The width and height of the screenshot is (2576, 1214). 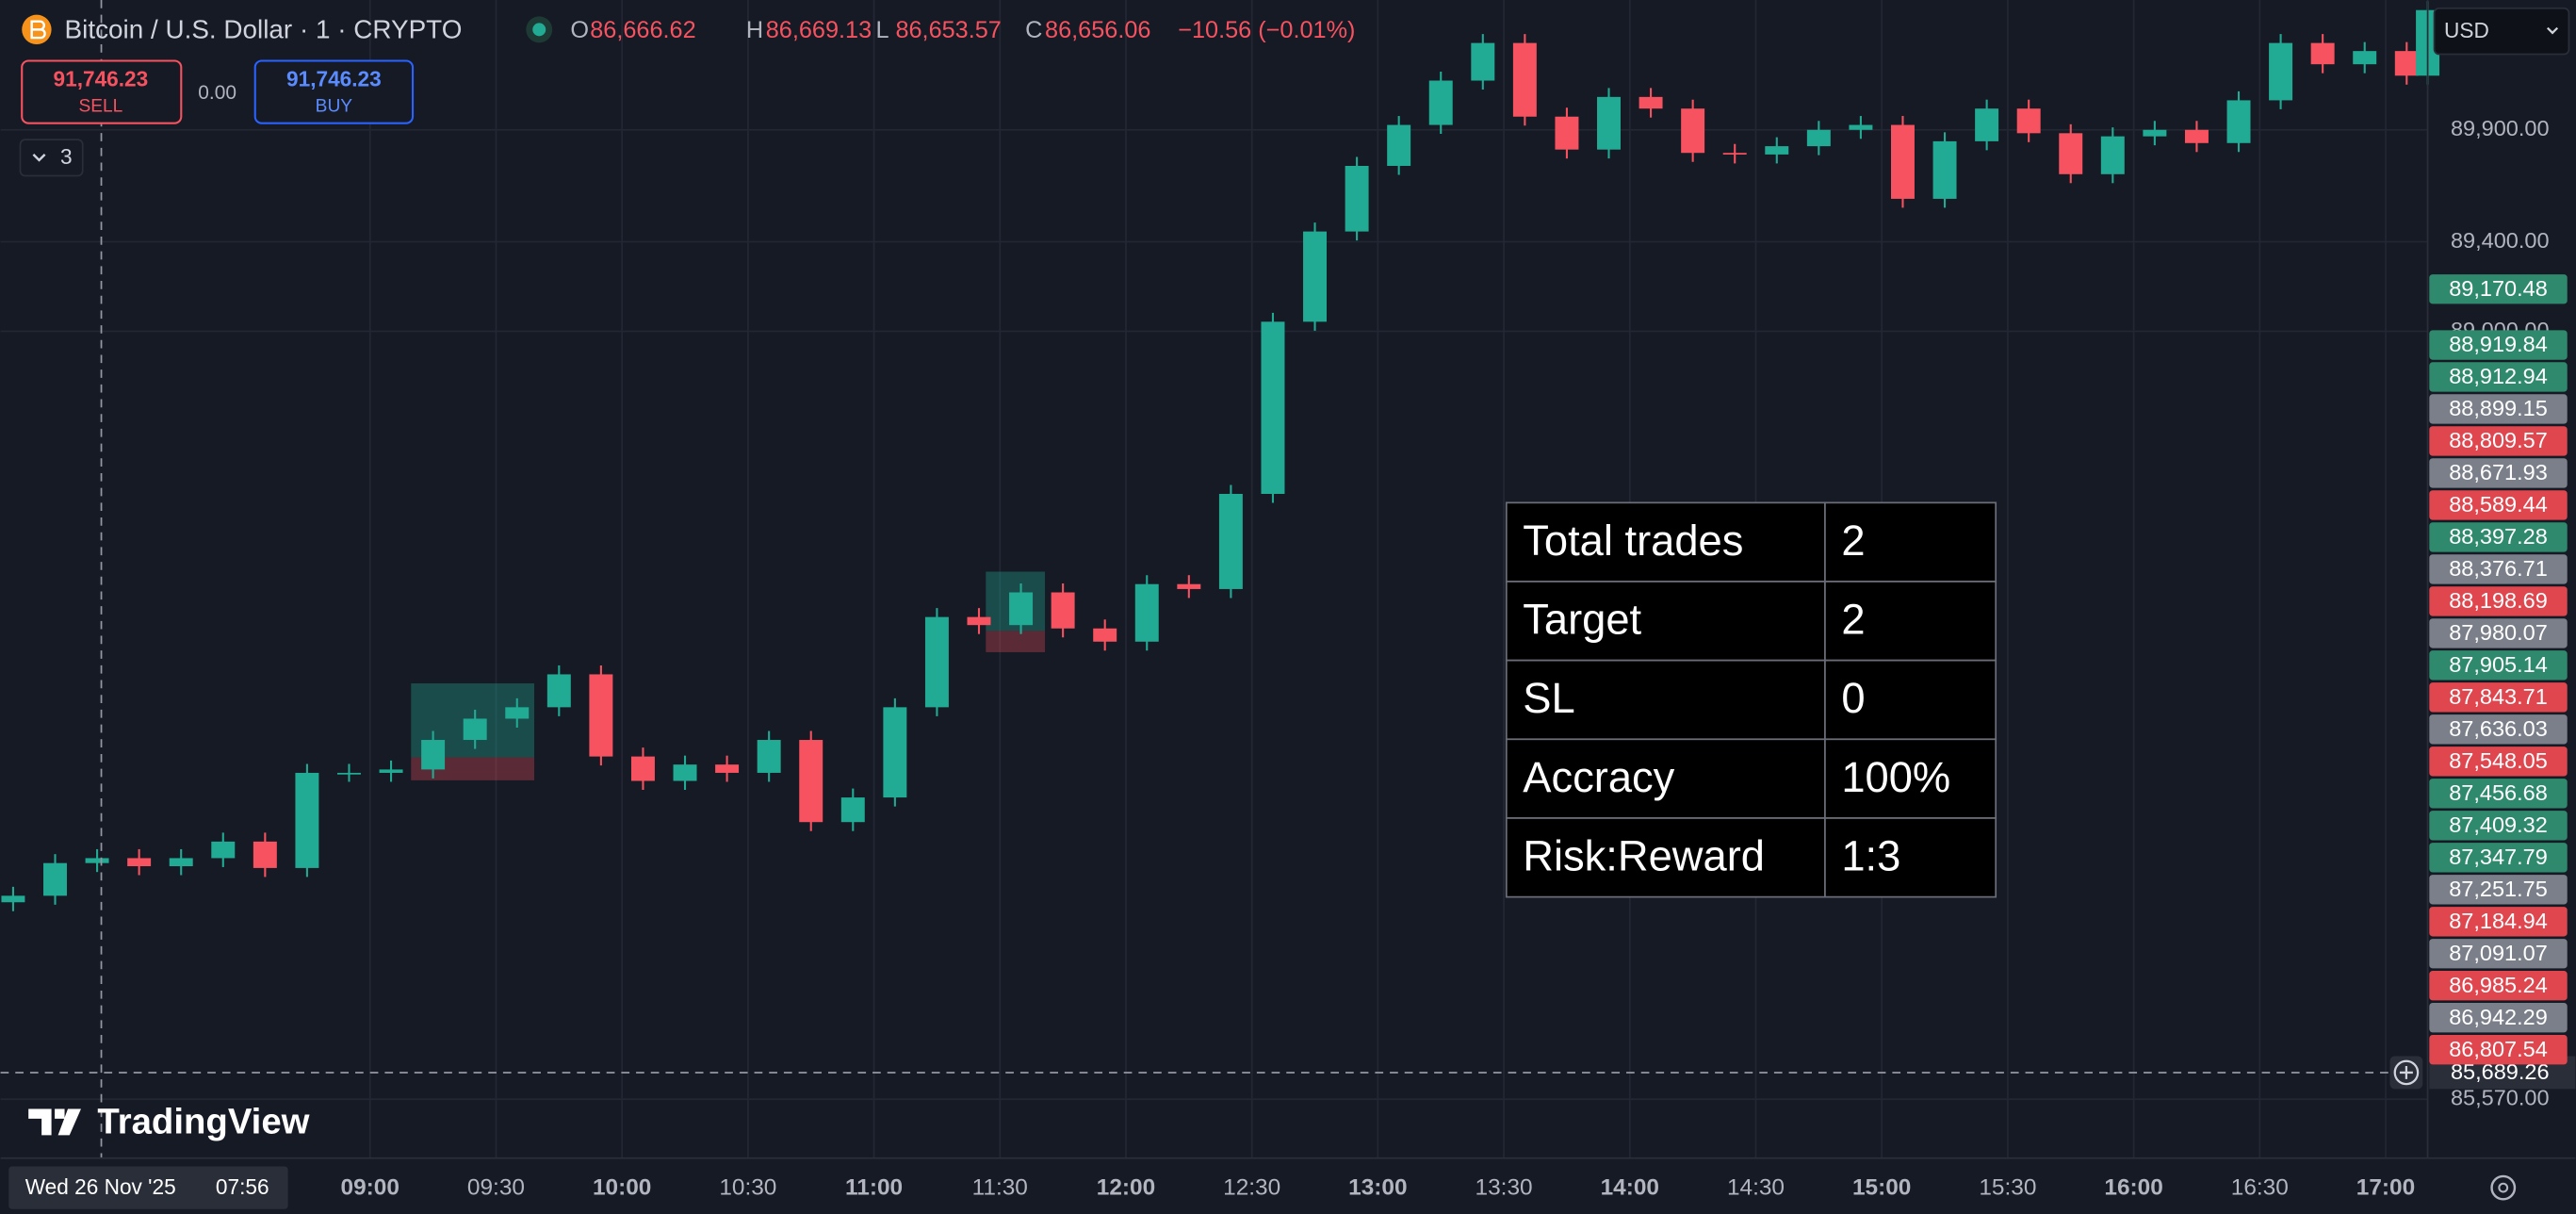 I want to click on buy-price: 91,746.23, so click(x=334, y=78).